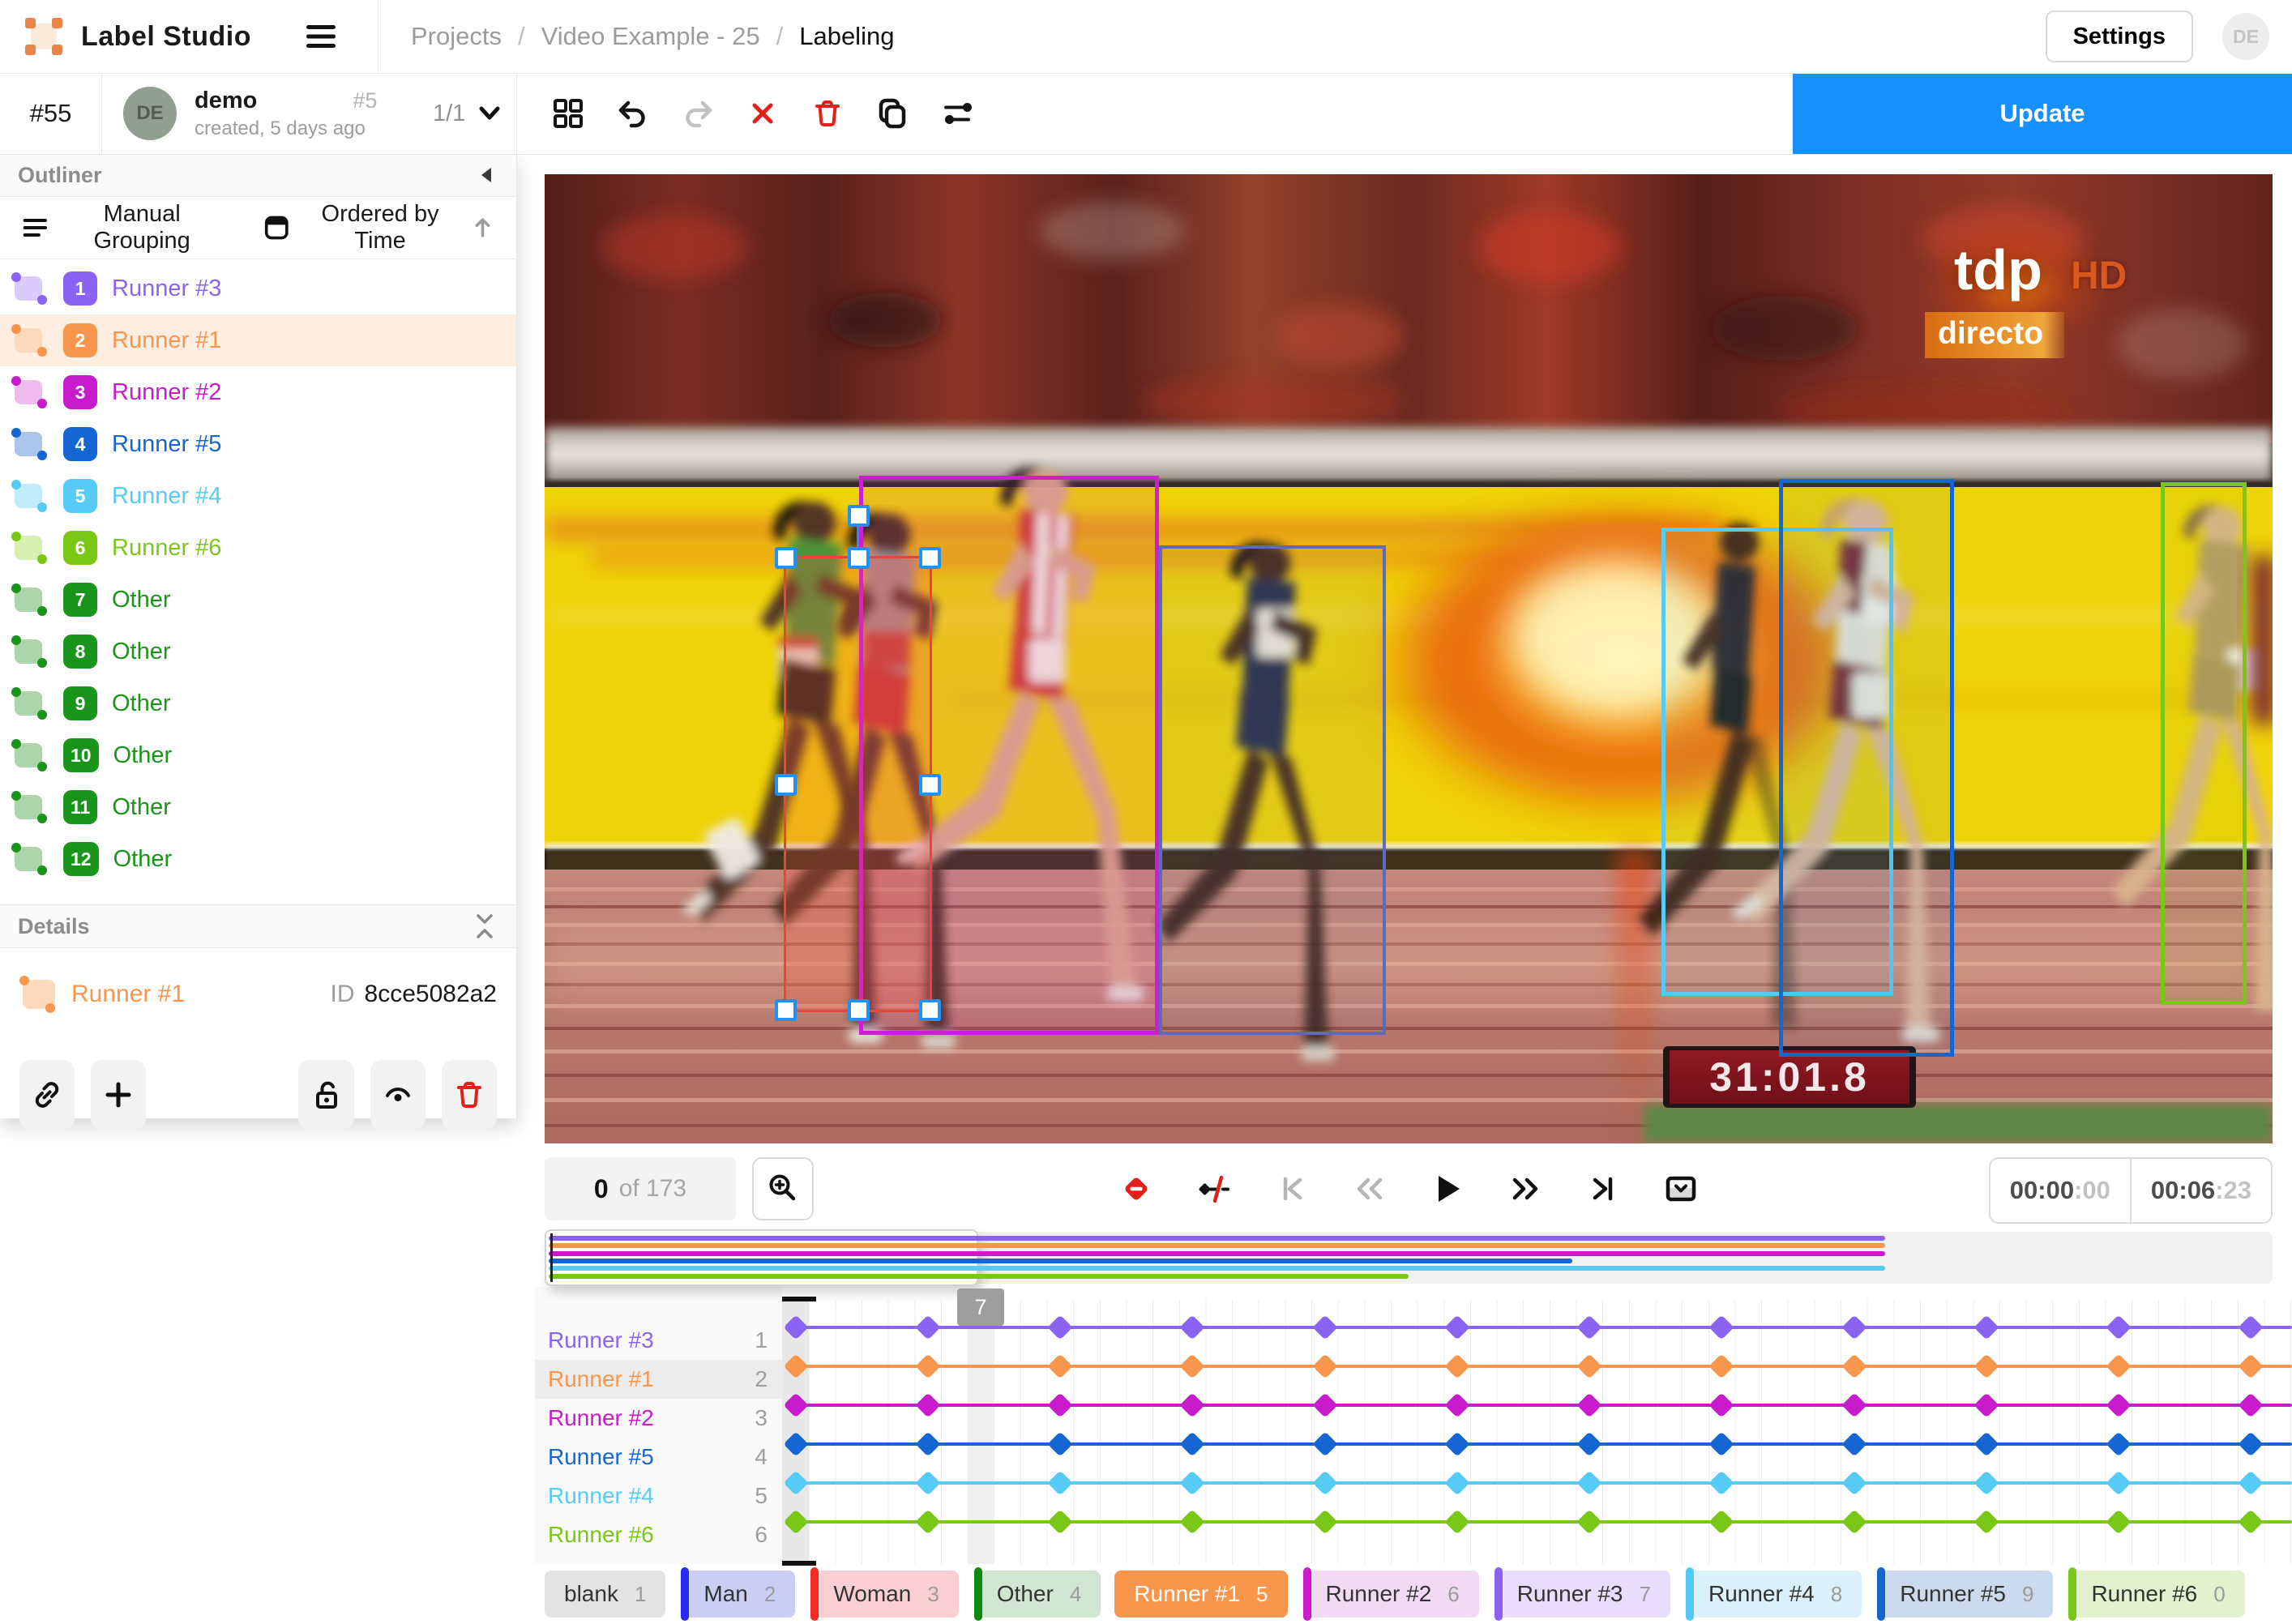 The width and height of the screenshot is (2292, 1624). Describe the element at coordinates (1681, 1189) in the screenshot. I see `frames-options-button` at that location.